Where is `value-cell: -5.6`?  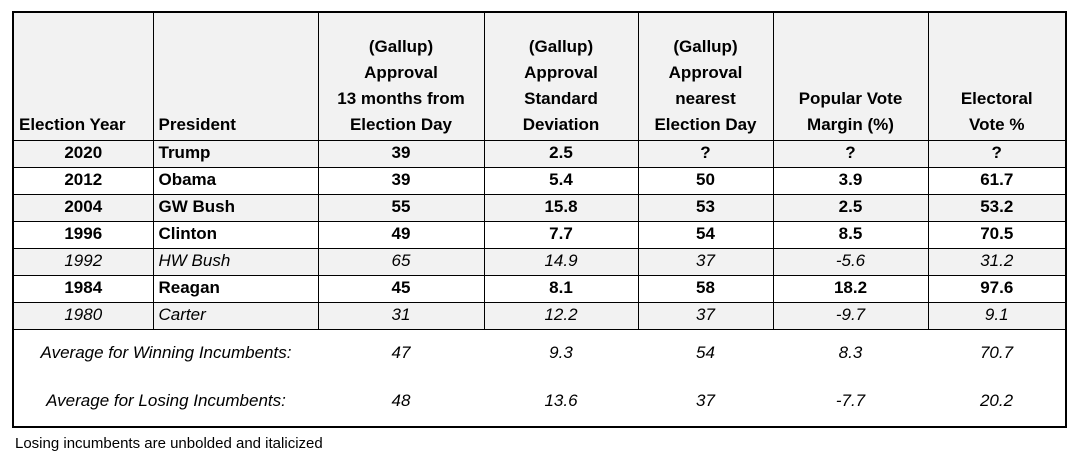
value-cell: -5.6 is located at coordinates (850, 261).